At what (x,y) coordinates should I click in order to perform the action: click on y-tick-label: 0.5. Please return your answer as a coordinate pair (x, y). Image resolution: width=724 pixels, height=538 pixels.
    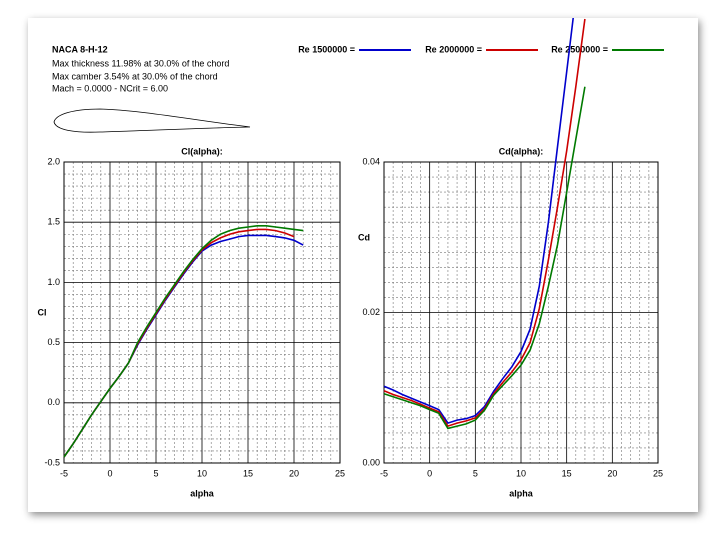
    Looking at the image, I should click on (53, 342).